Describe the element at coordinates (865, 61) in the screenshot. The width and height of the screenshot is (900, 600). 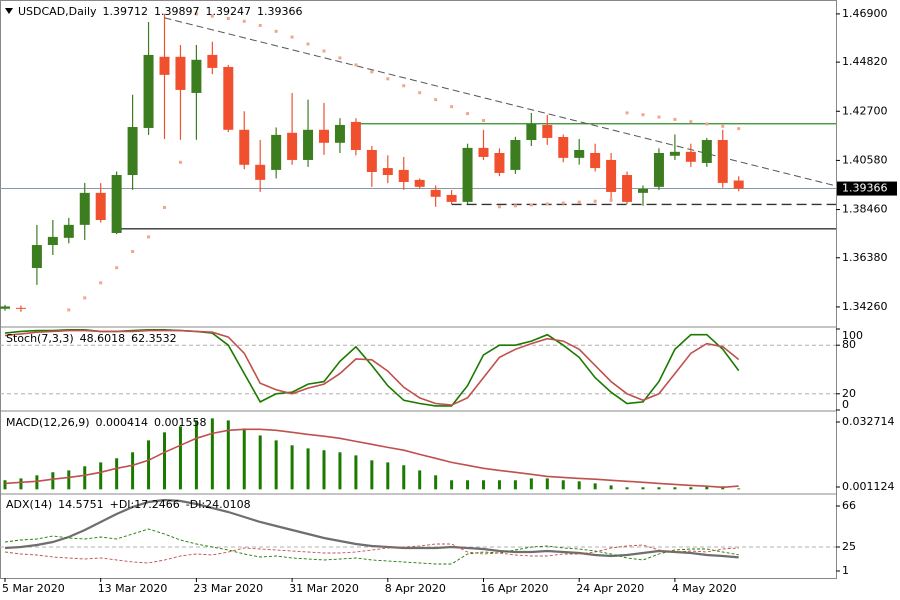
I see `y-tick-label: 1.44820` at that location.